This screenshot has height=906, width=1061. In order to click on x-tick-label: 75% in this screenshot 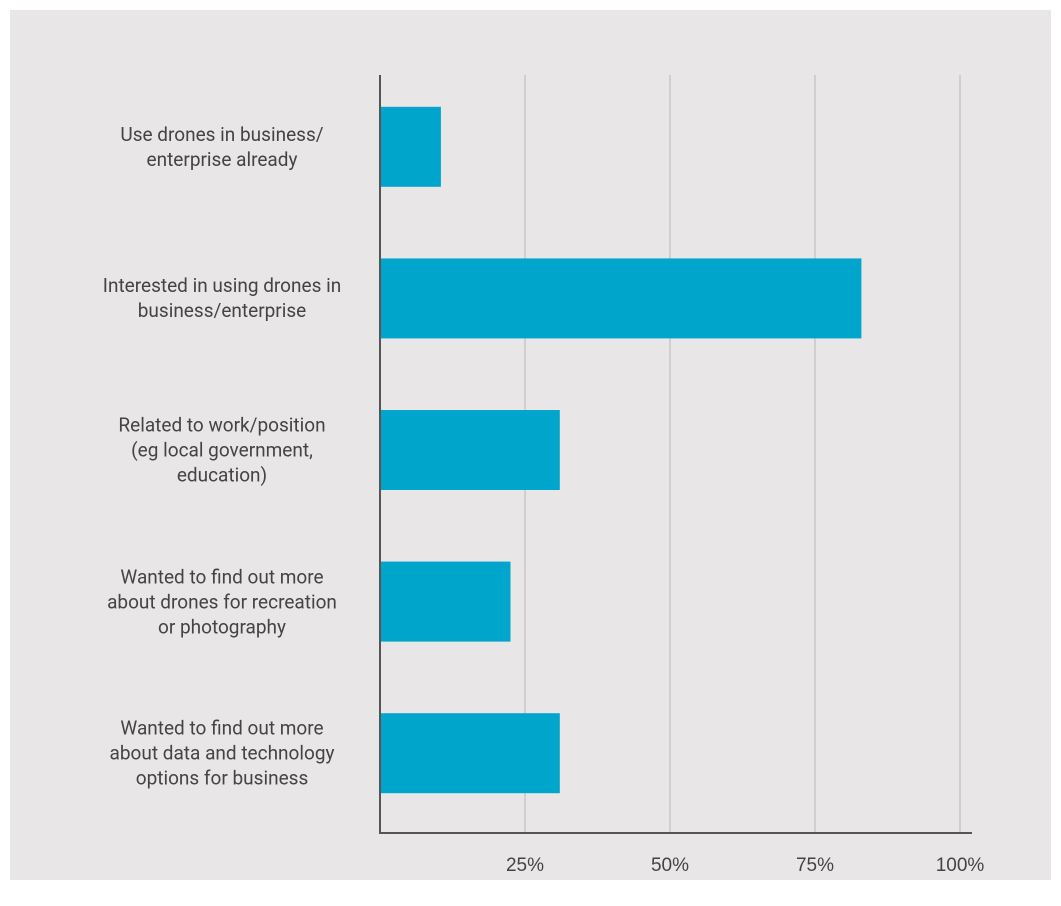, I will do `click(815, 865)`.